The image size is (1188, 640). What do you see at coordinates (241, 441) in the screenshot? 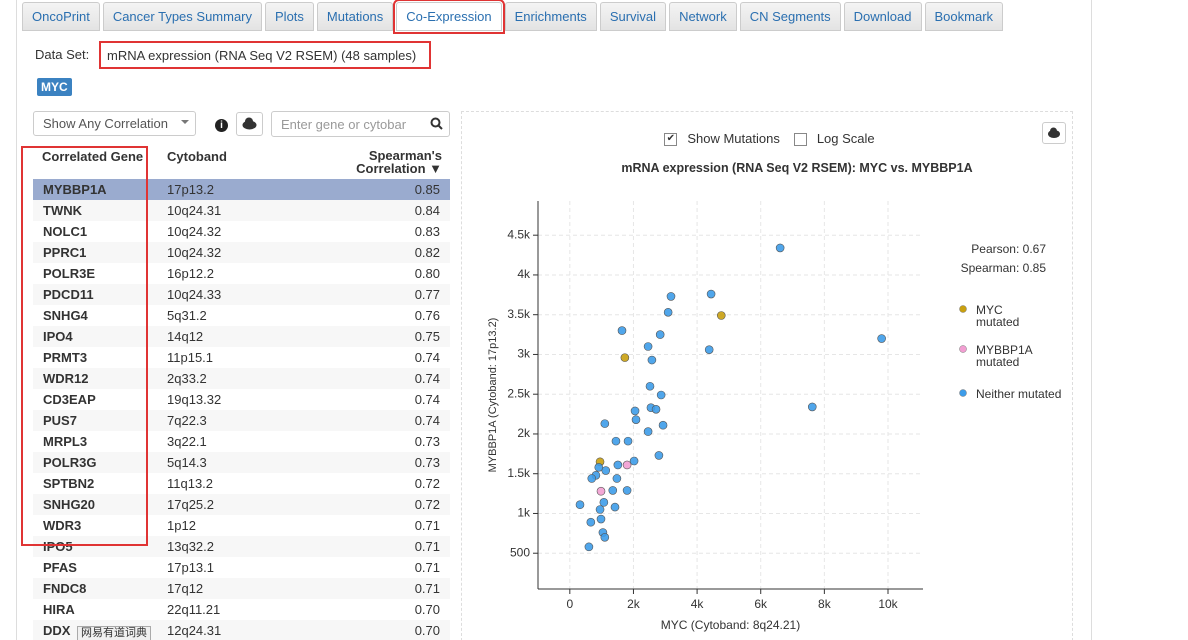
I see `table-row: MRPL3 3q22.1 0.73` at bounding box center [241, 441].